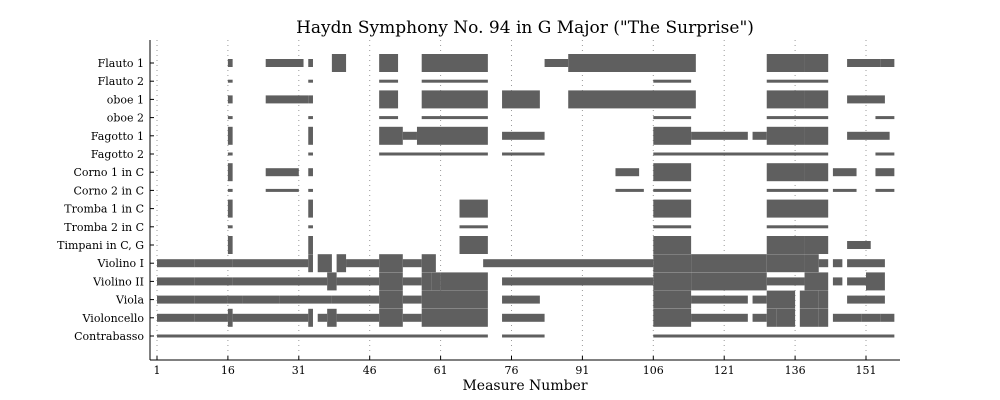 This screenshot has height=400, width=1000. Describe the element at coordinates (724, 370) in the screenshot. I see `x-tick-label: 121` at that location.